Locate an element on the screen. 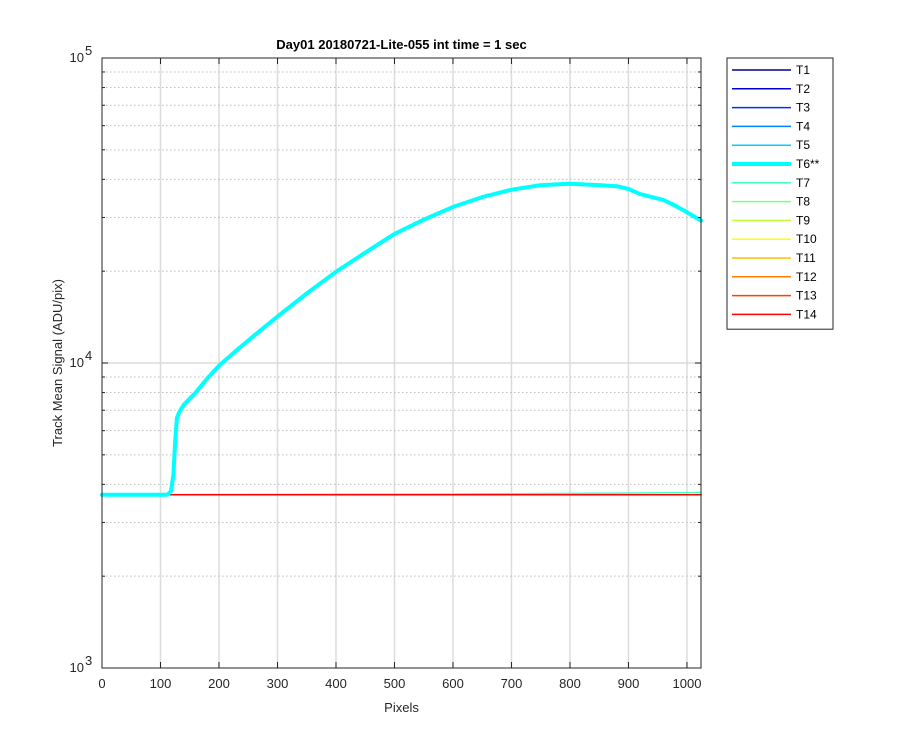 This screenshot has height=750, width=900. legend-label: T6** is located at coordinates (808, 164).